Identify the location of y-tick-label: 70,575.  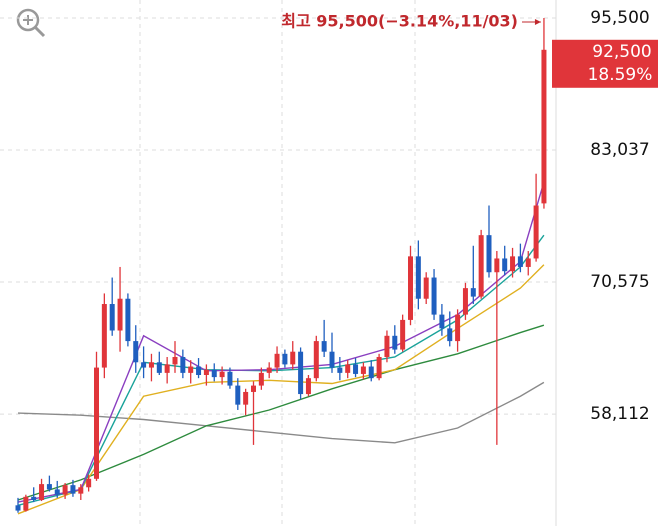
(619, 282).